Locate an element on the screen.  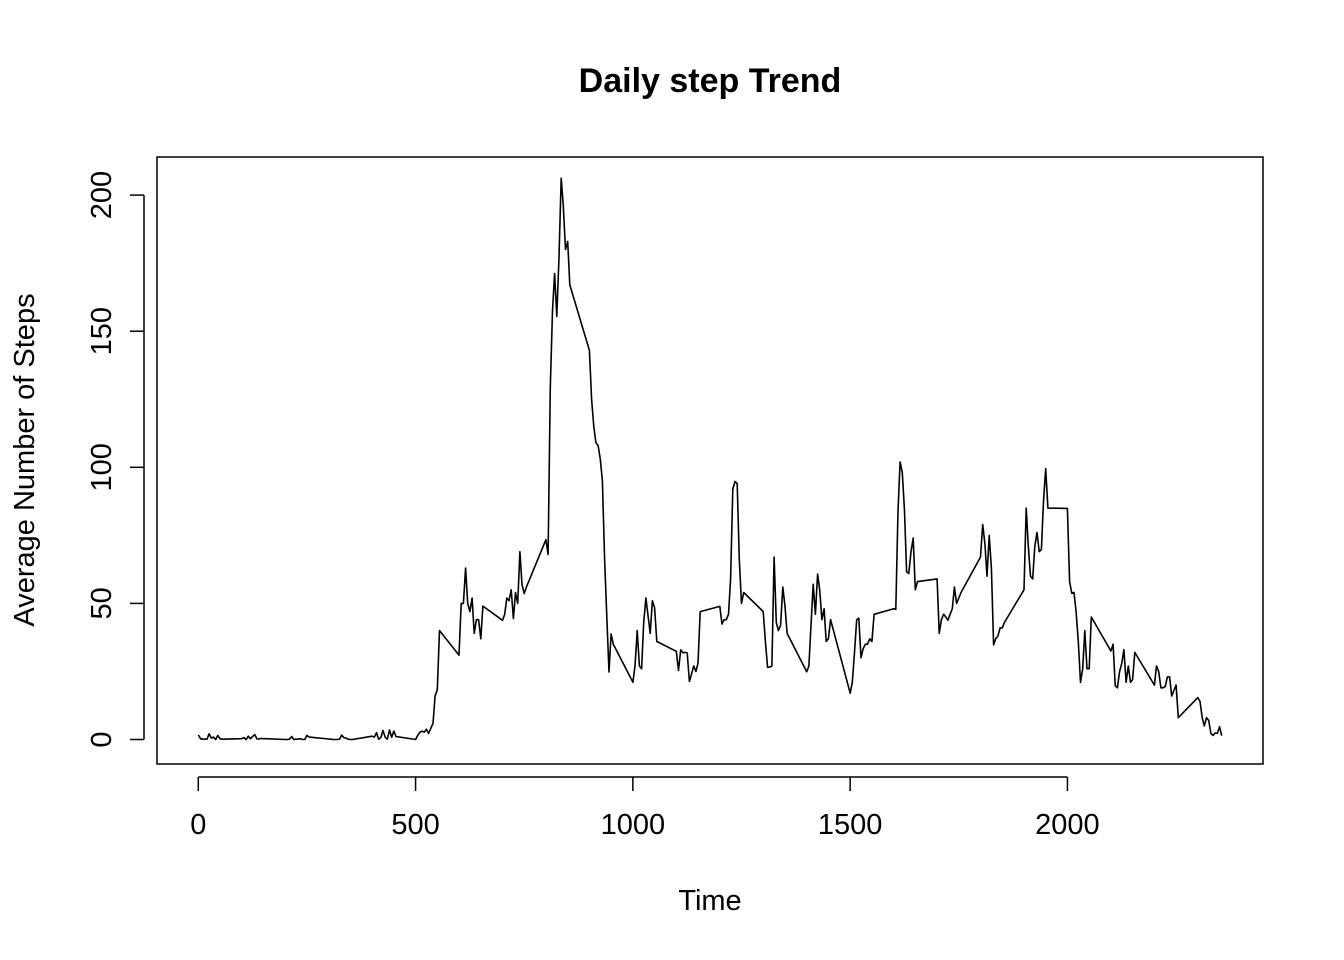
x-tick-label: 2000 is located at coordinates (1067, 825).